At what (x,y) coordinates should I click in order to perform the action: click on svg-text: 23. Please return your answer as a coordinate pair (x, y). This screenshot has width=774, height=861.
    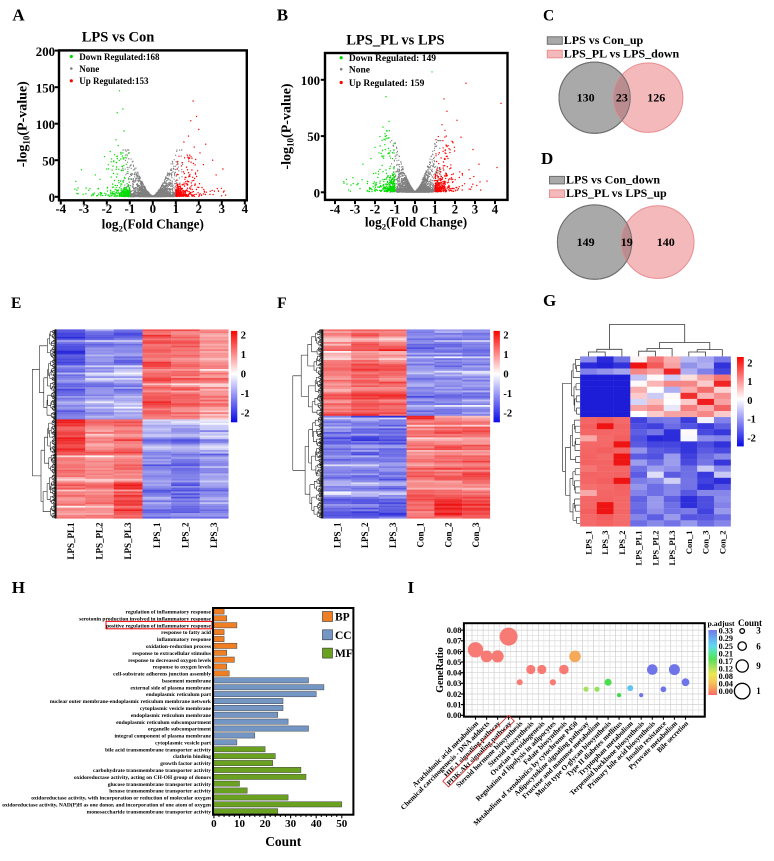
    Looking at the image, I should click on (622, 98).